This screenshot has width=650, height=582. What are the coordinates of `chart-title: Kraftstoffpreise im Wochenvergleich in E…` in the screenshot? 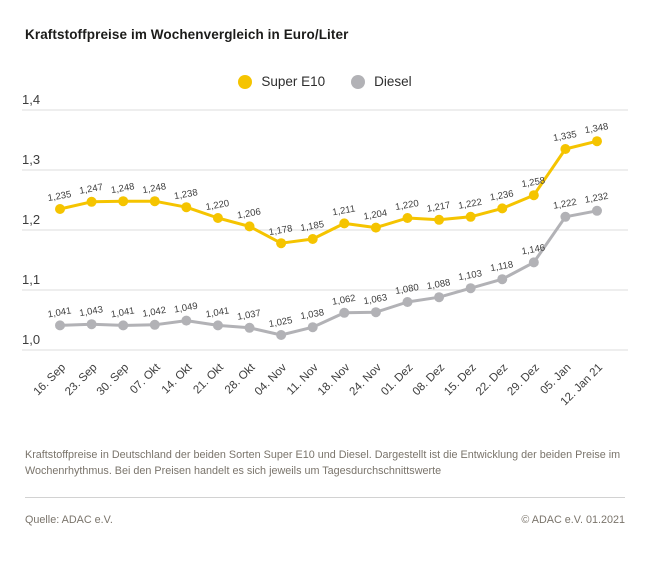 It's located at (187, 34).